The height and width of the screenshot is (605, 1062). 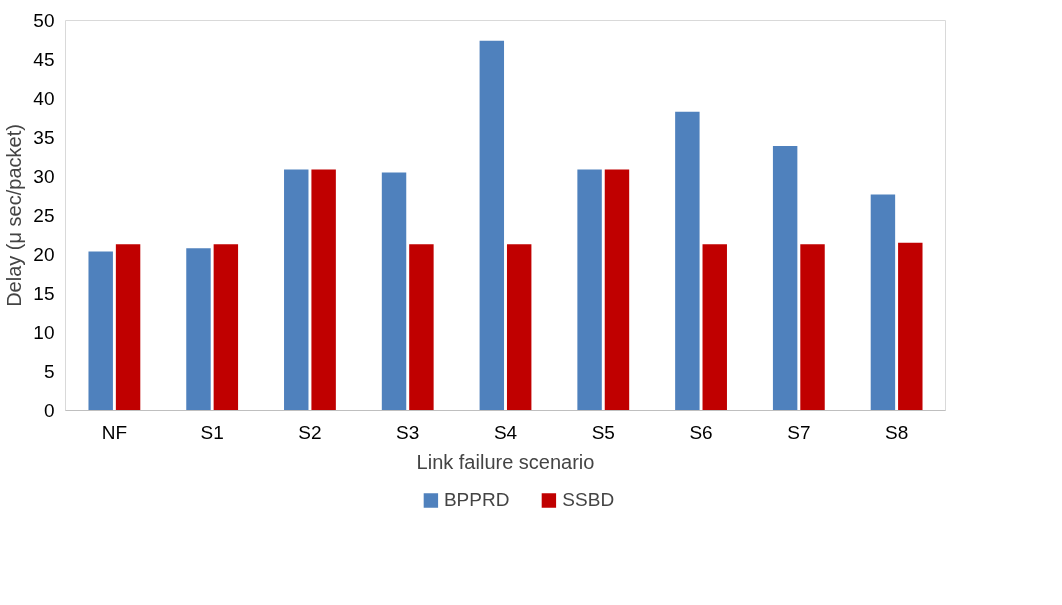 What do you see at coordinates (49, 371) in the screenshot?
I see `y-tick-label: 5` at bounding box center [49, 371].